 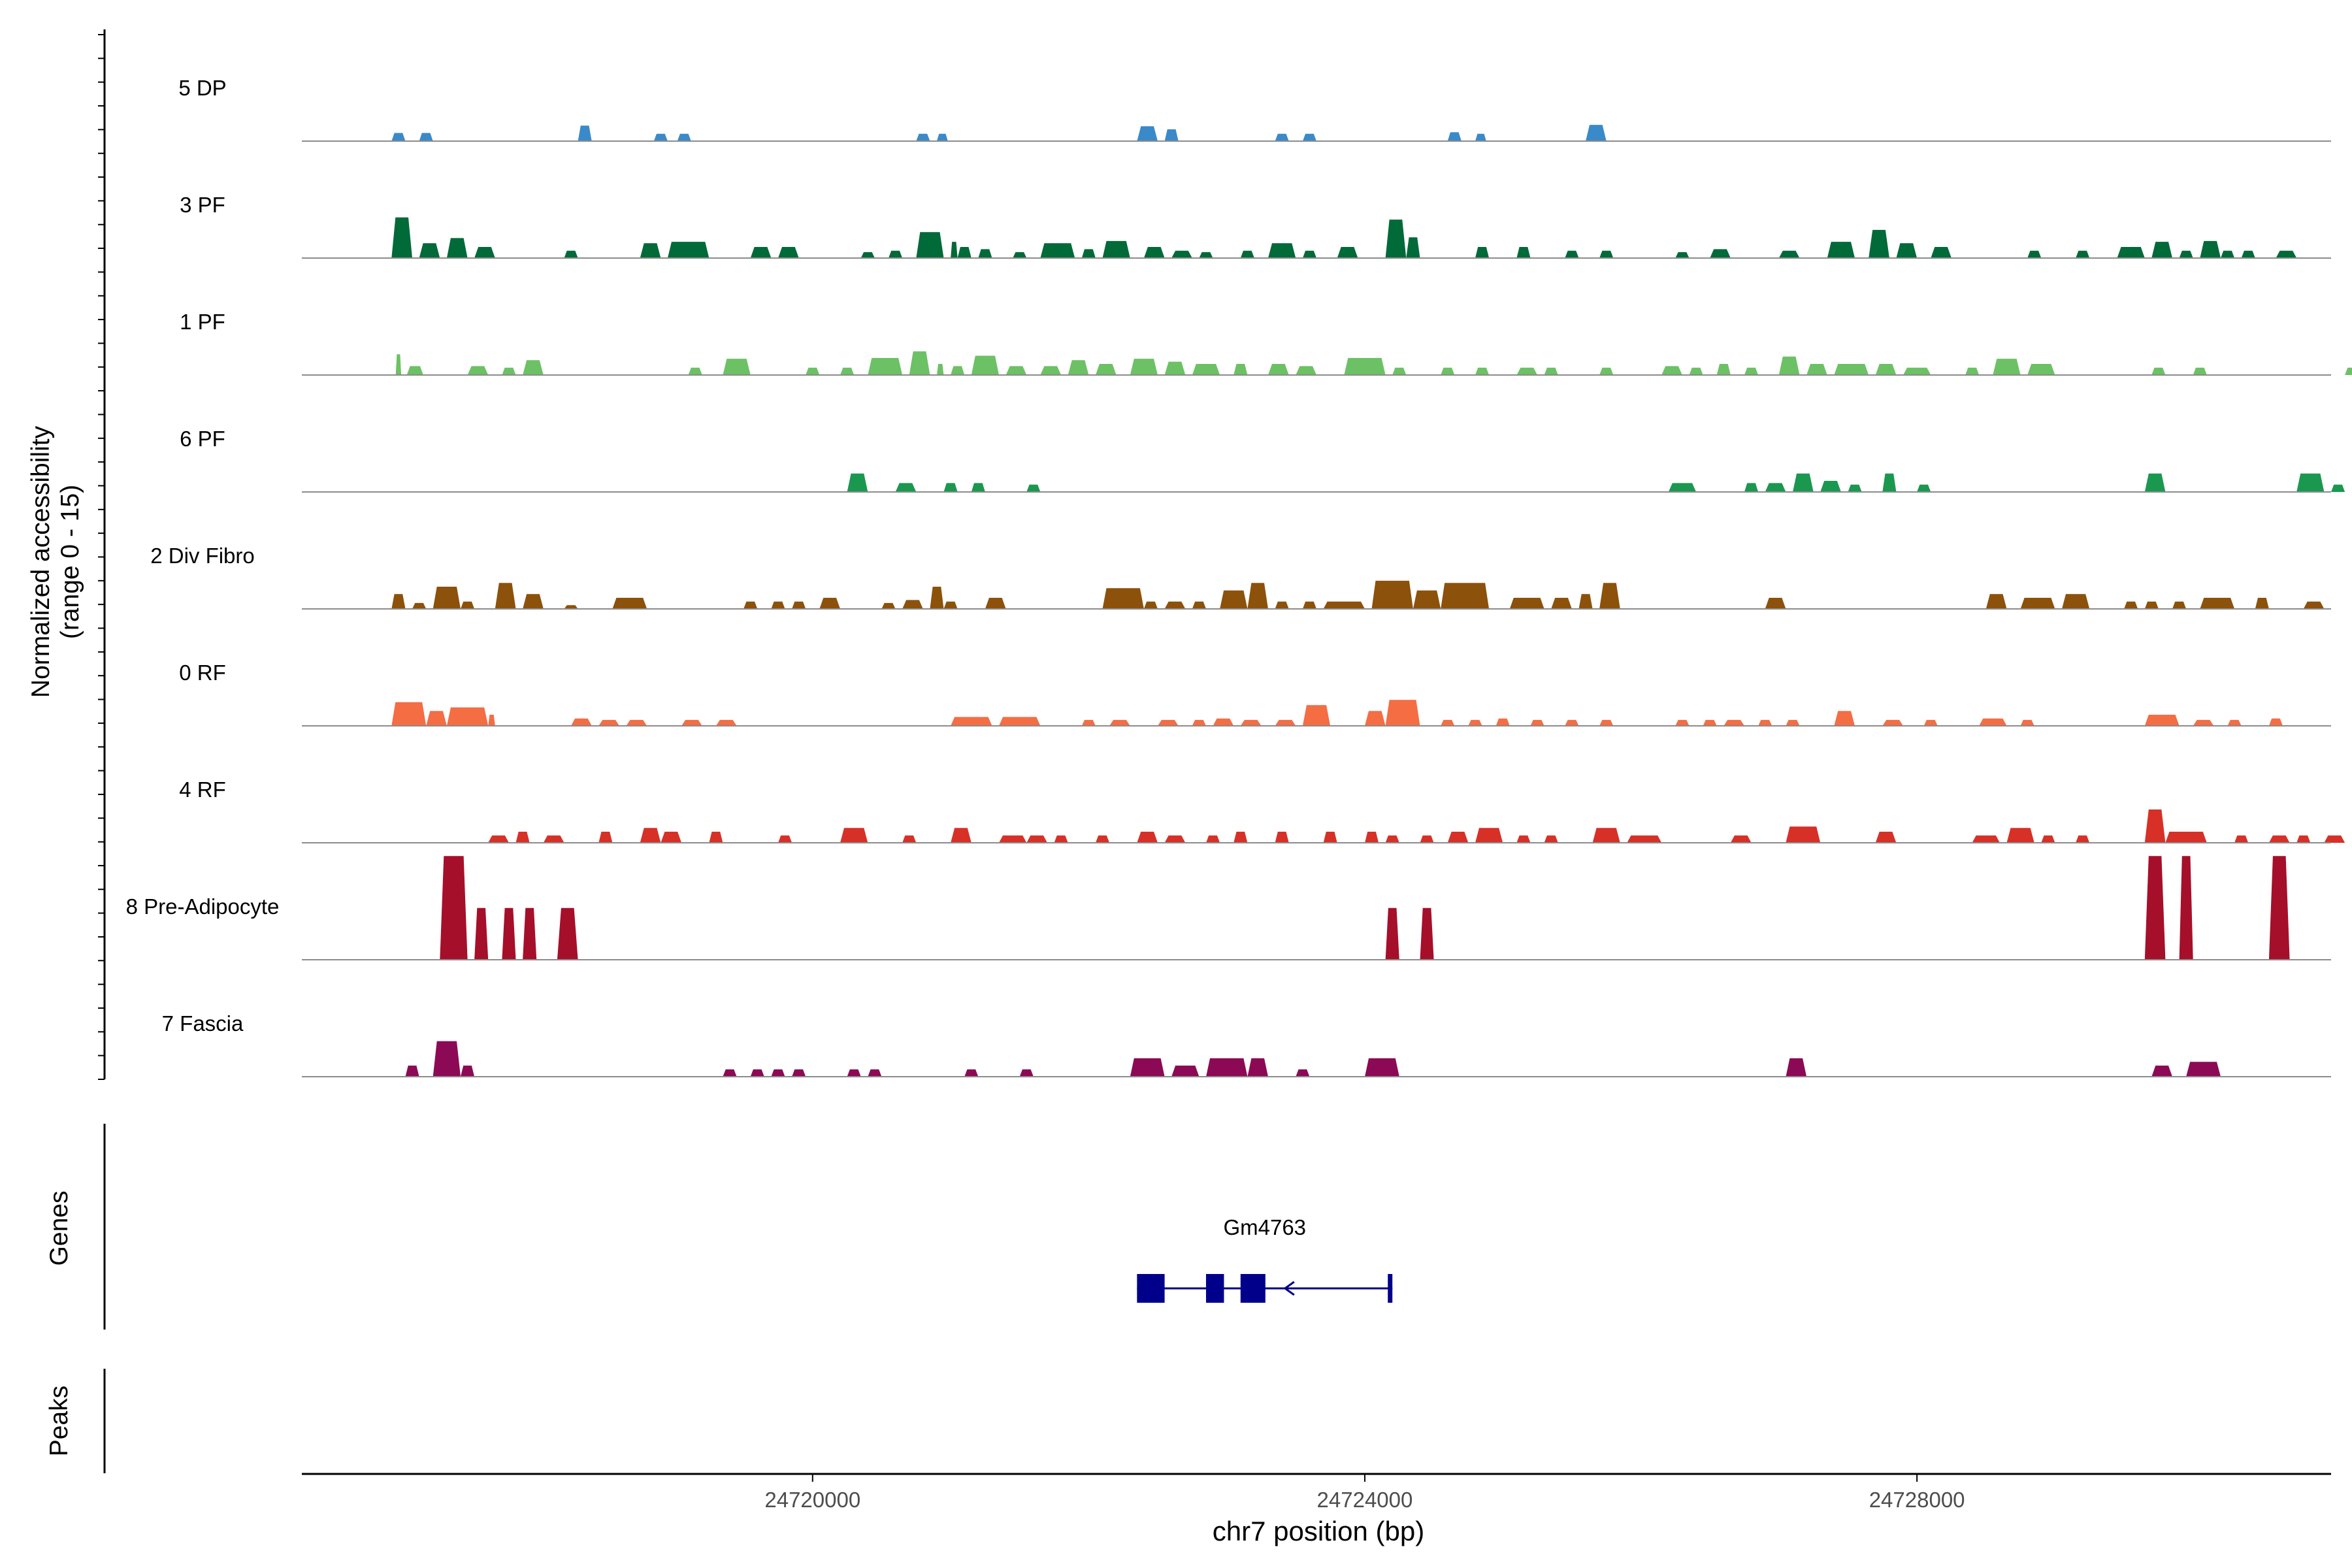 What do you see at coordinates (1316, 713) in the screenshot?
I see `track-0-rf` at bounding box center [1316, 713].